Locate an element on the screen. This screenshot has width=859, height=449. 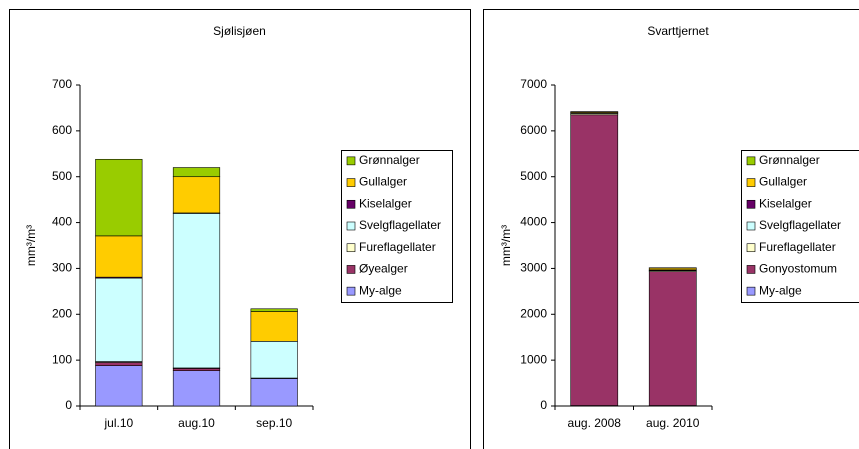
y-tick-label: 400 is located at coordinates (62, 222).